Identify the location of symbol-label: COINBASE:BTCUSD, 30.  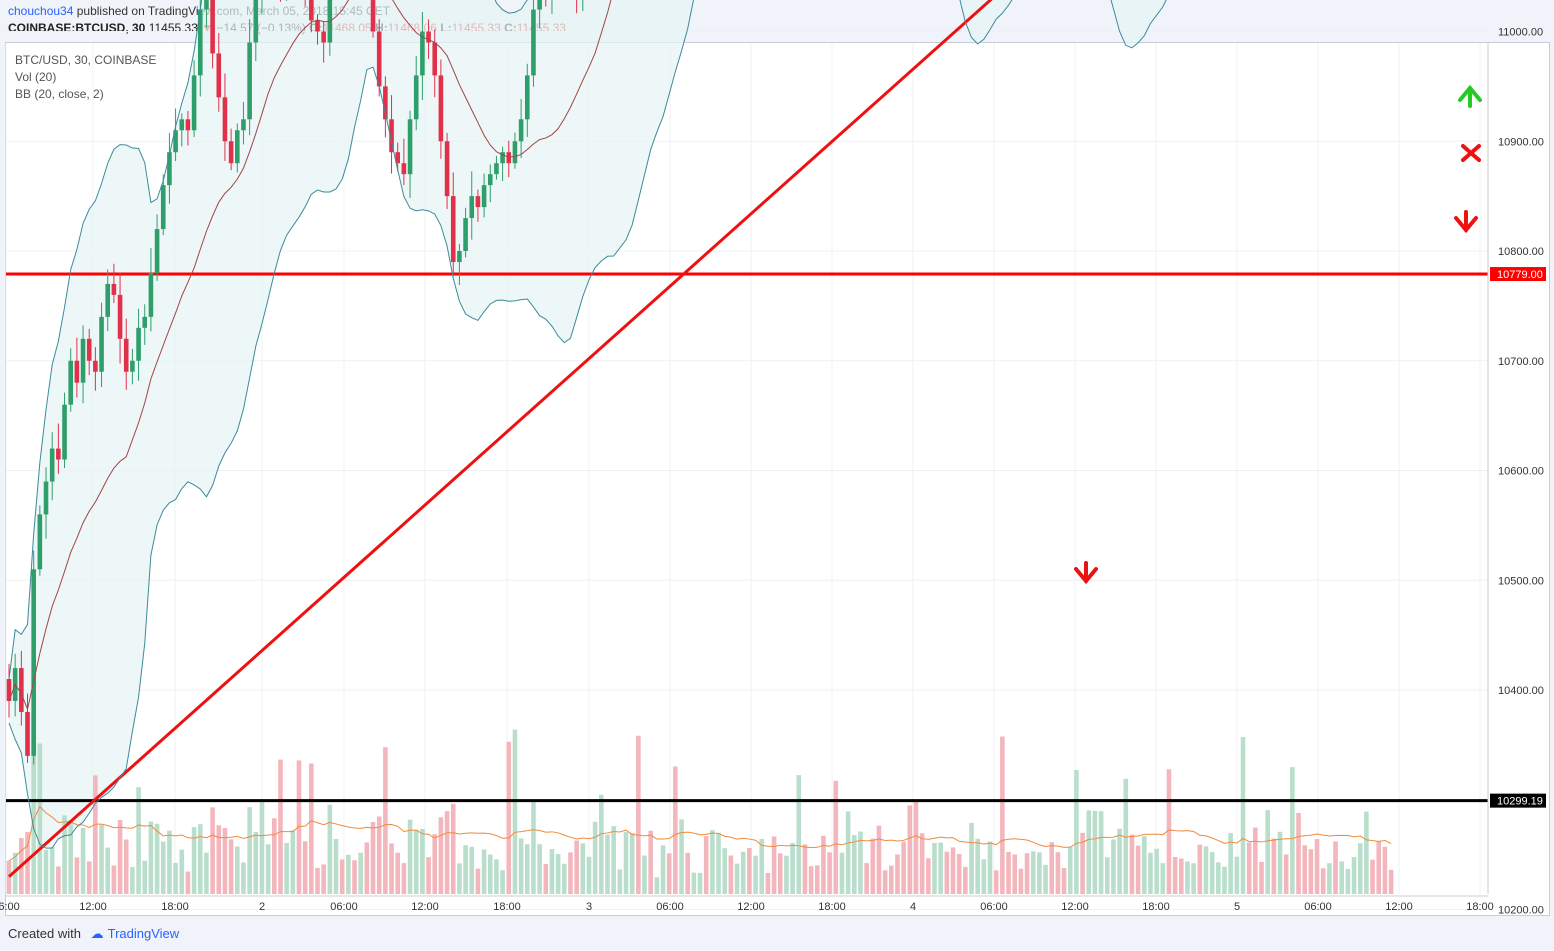
(77, 28).